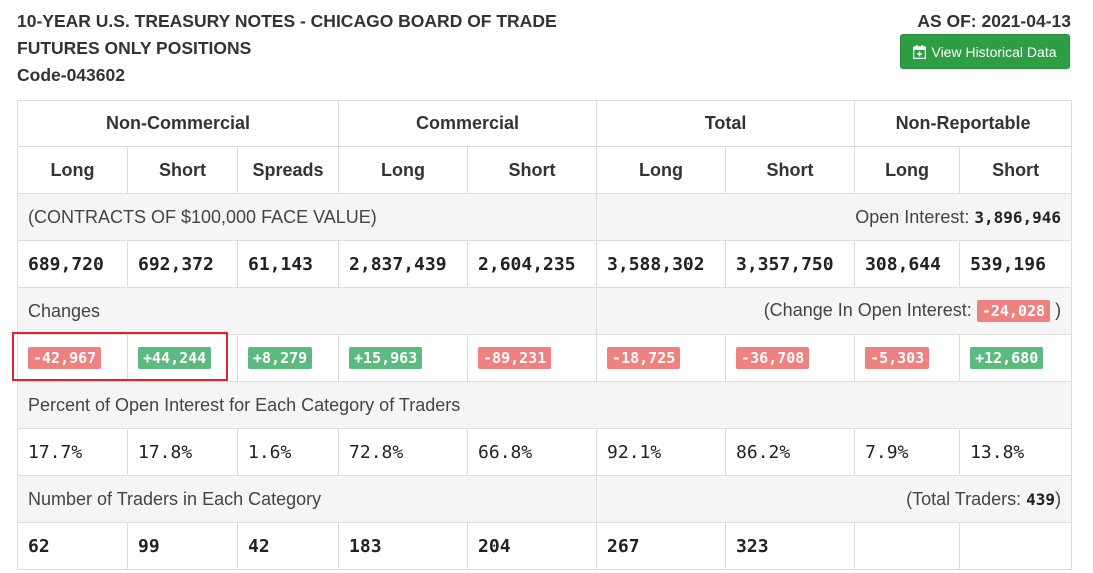  What do you see at coordinates (661, 546) in the screenshot?
I see `table-cell: 267` at bounding box center [661, 546].